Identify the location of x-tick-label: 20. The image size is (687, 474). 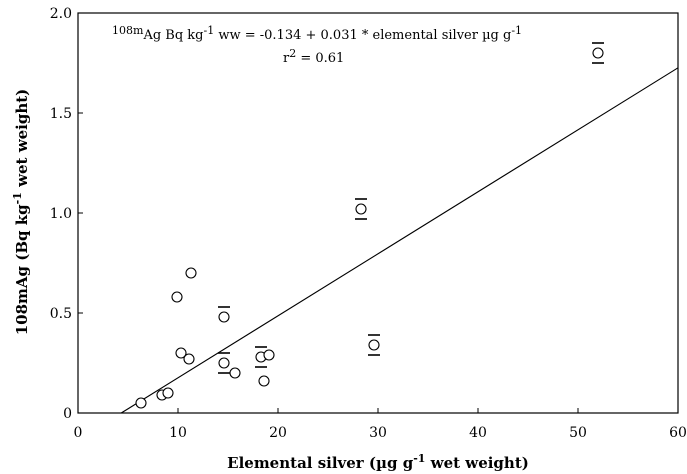
(278, 433).